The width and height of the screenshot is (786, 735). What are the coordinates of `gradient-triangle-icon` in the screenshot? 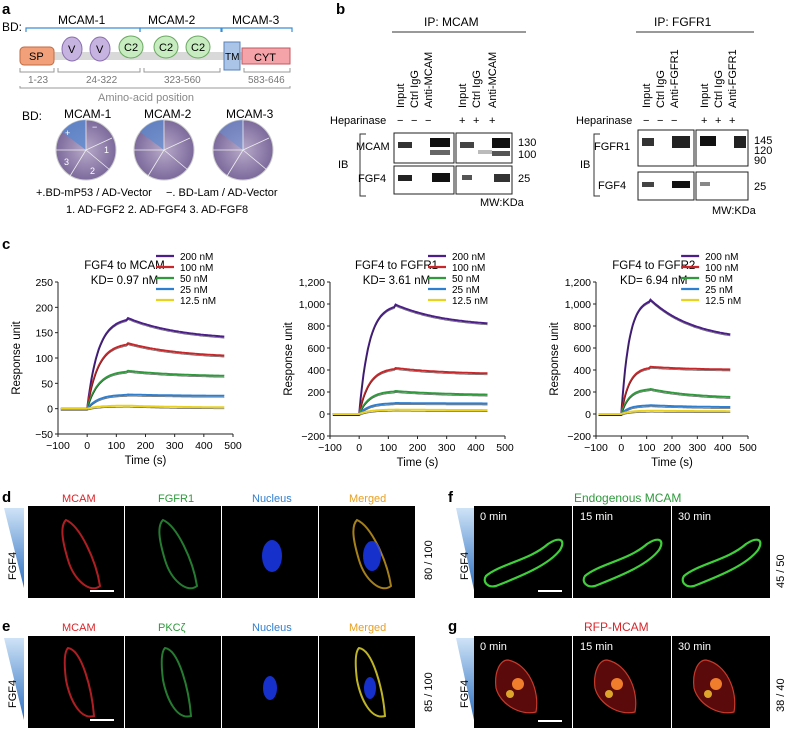 It's located at (465, 679).